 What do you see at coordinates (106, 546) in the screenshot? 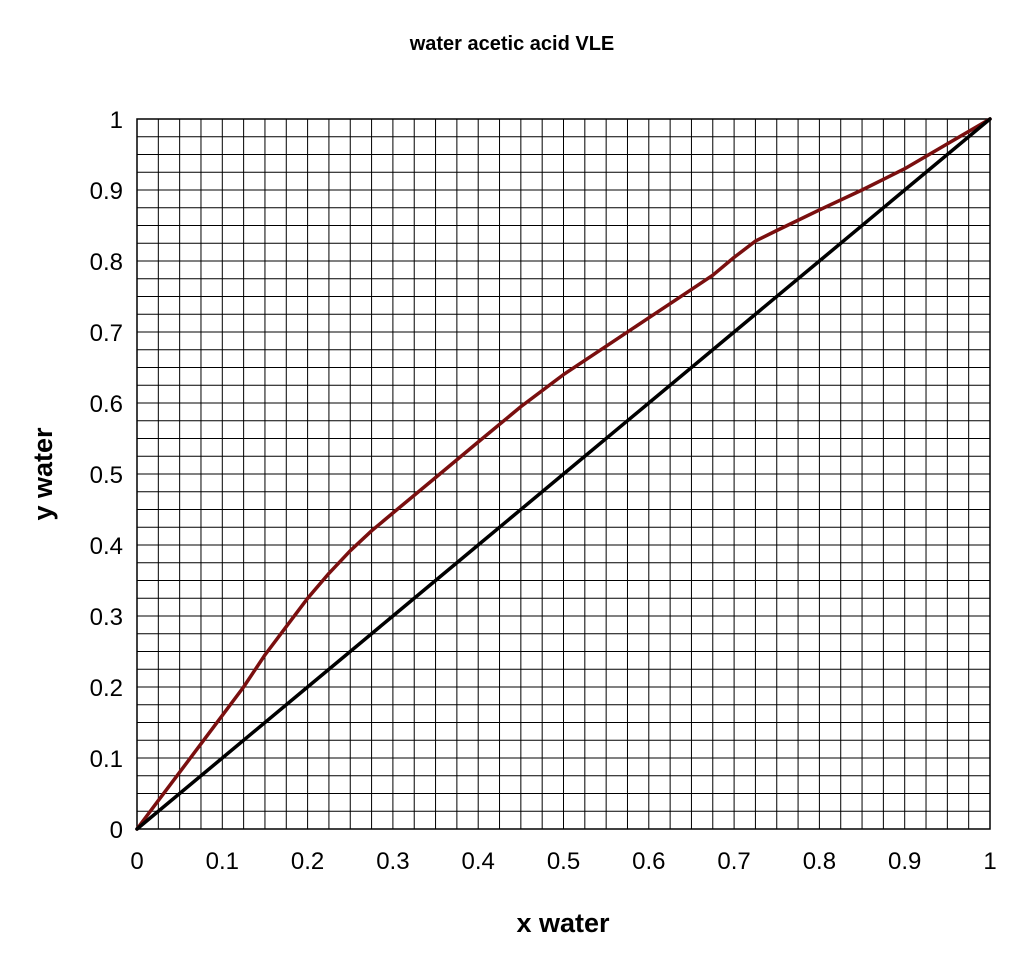
I see `y-tick-label: 0.4` at bounding box center [106, 546].